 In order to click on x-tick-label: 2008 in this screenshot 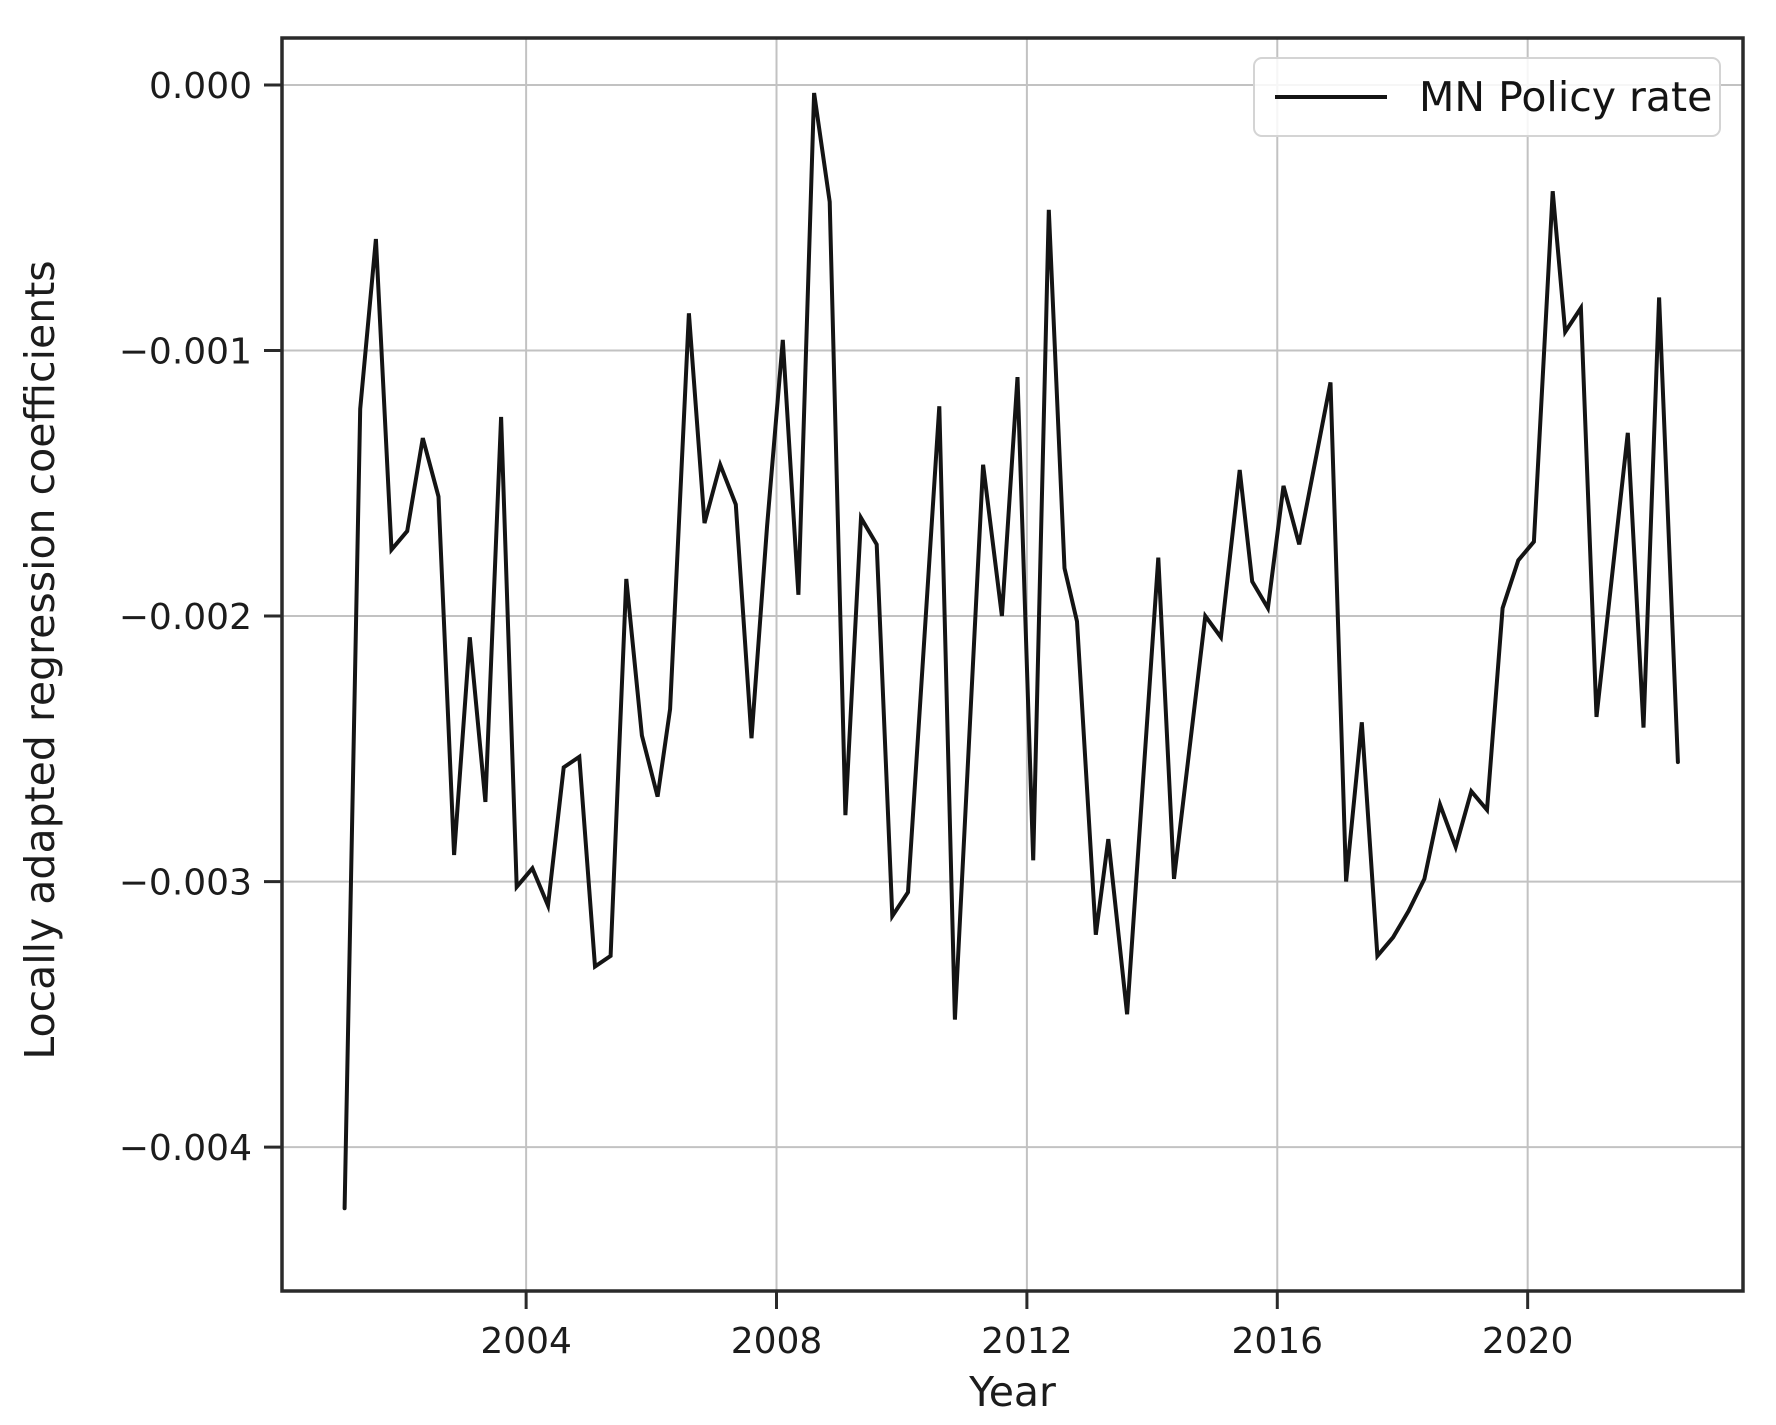, I will do `click(777, 1341)`.